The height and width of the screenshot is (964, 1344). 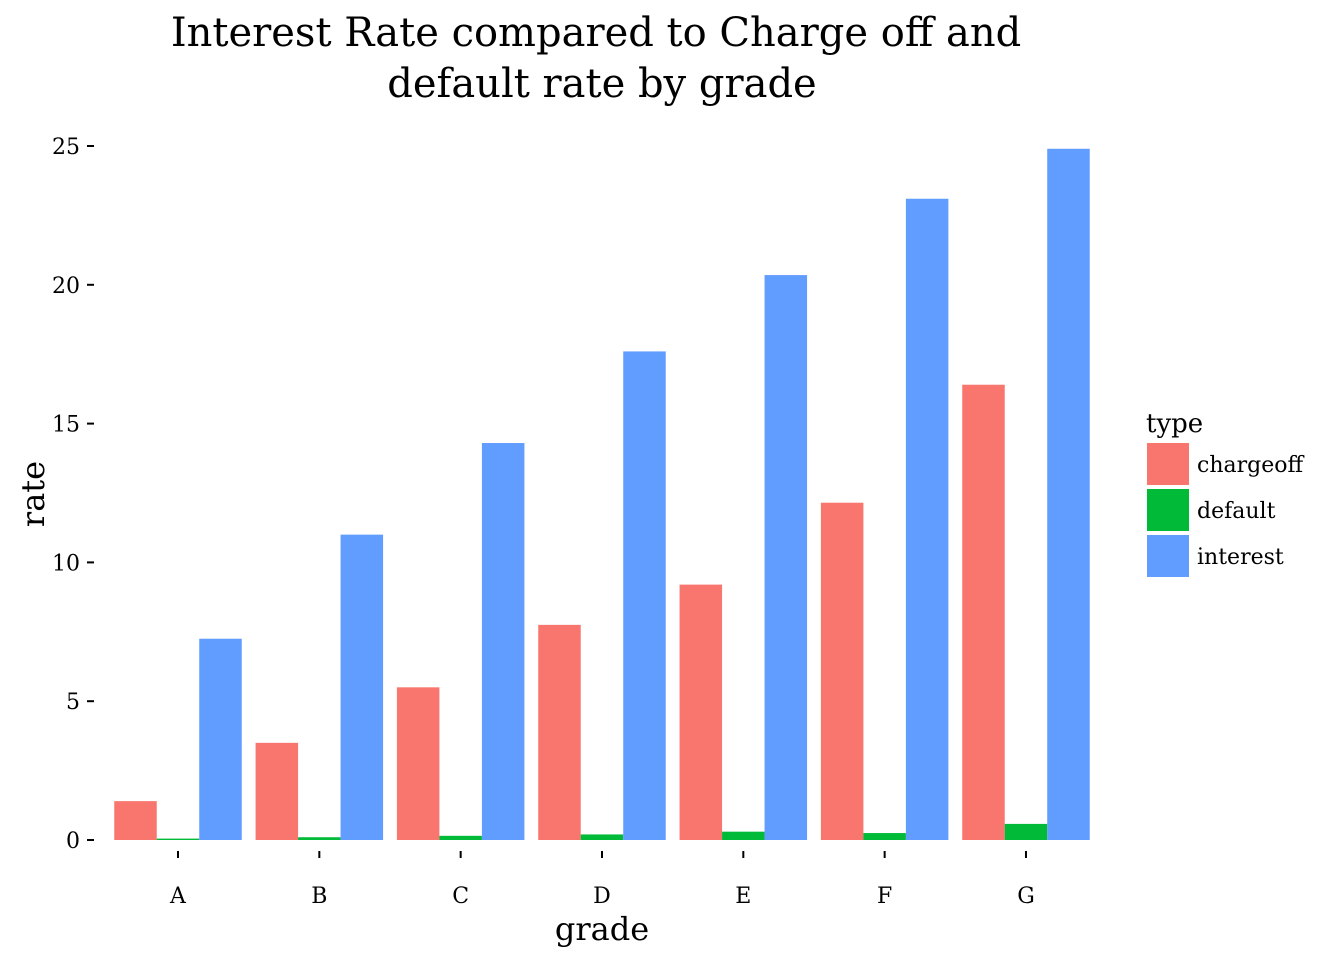 What do you see at coordinates (602, 880) in the screenshot?
I see `x-axis: A B C D E F G` at bounding box center [602, 880].